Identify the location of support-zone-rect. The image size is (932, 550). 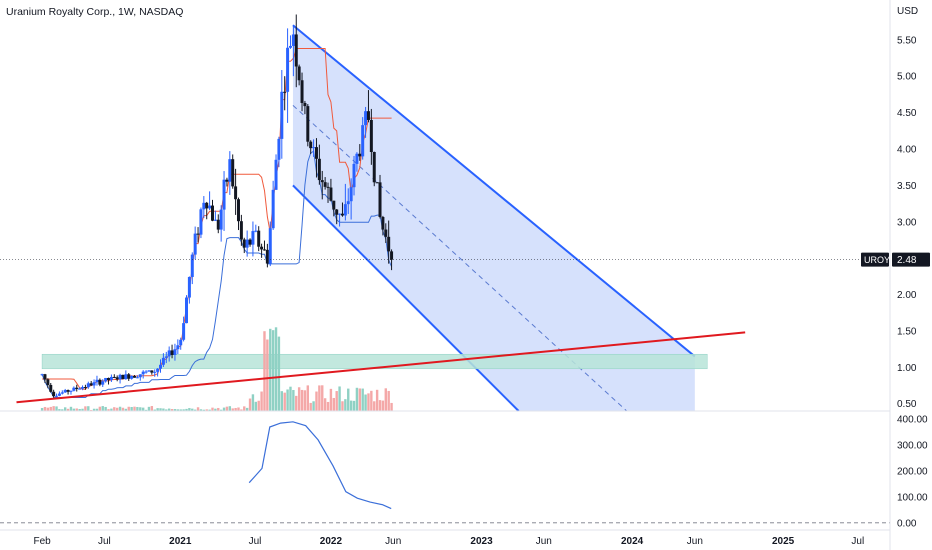
(374, 361).